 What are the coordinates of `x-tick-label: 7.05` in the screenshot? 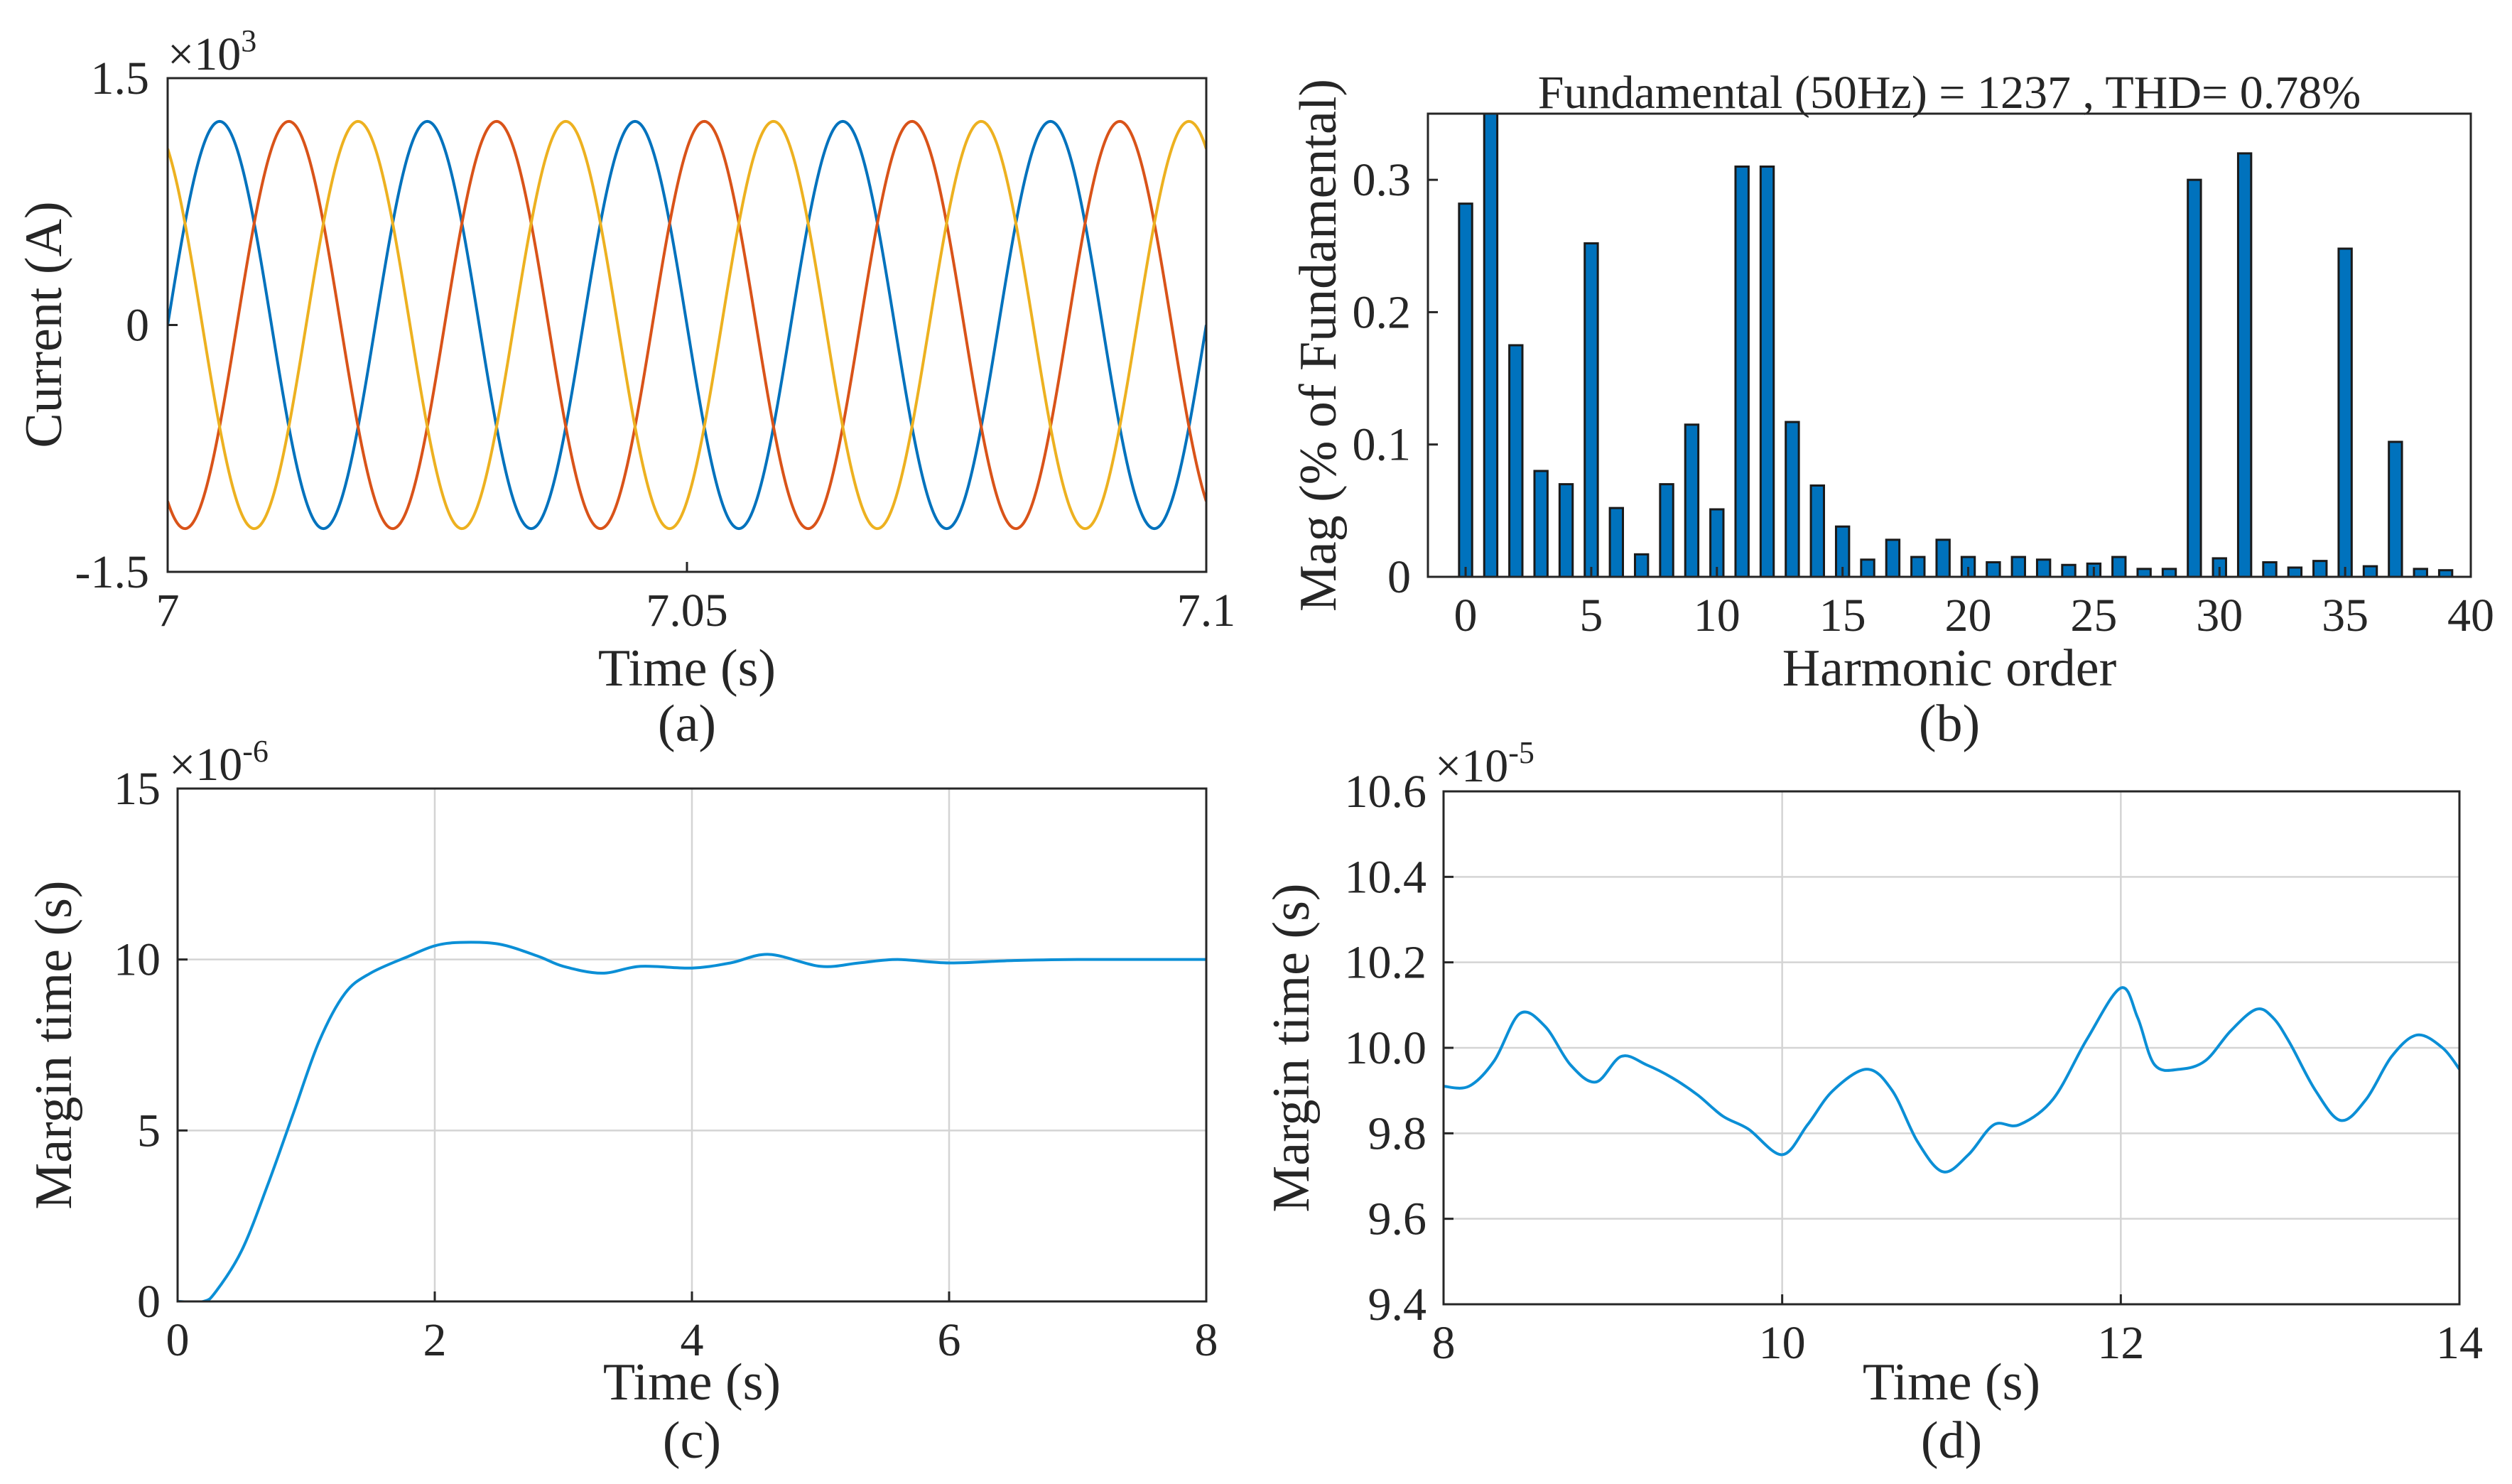 It's located at (687, 611).